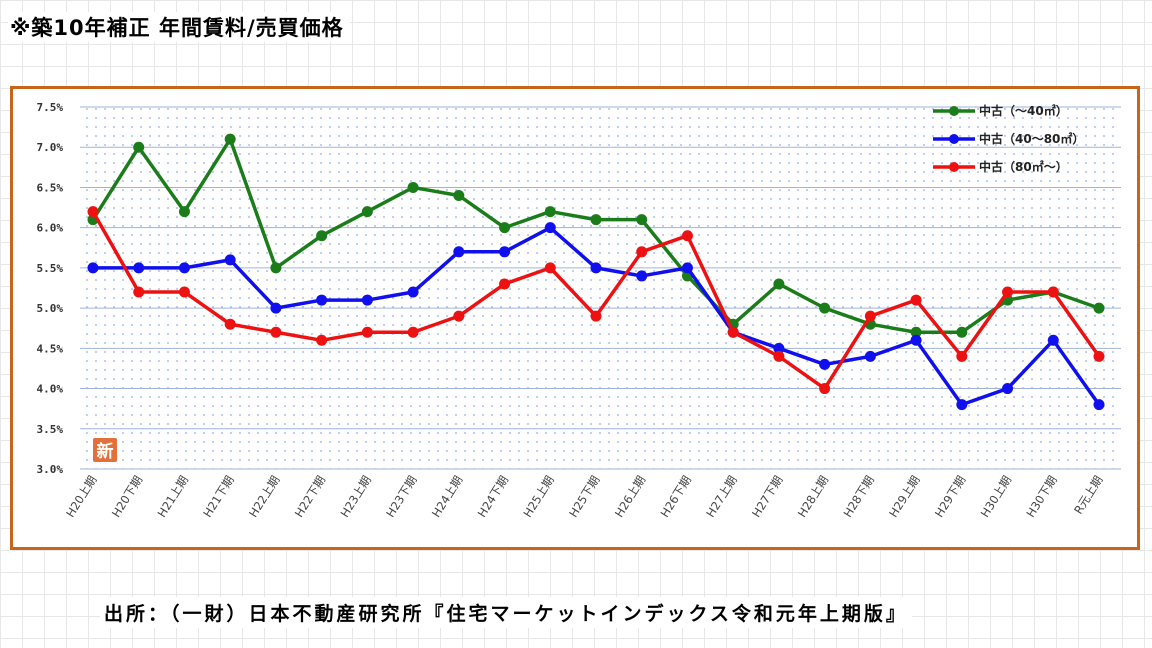 The image size is (1152, 648). What do you see at coordinates (50, 187) in the screenshot?
I see `y-tick-label: 6.5%` at bounding box center [50, 187].